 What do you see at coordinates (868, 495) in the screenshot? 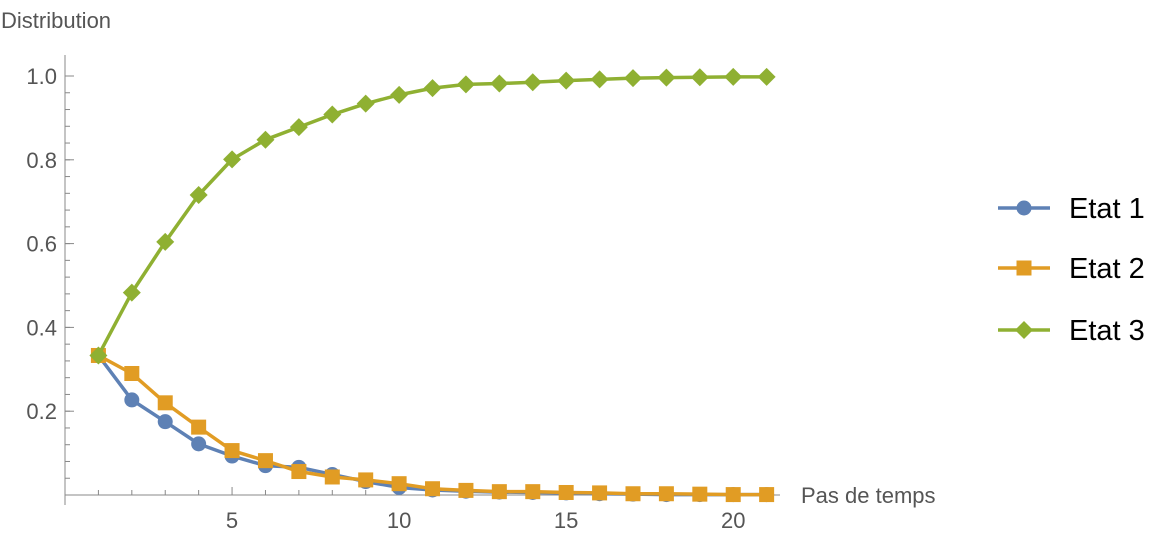
I see `x-axis-title: Pas de temps` at bounding box center [868, 495].